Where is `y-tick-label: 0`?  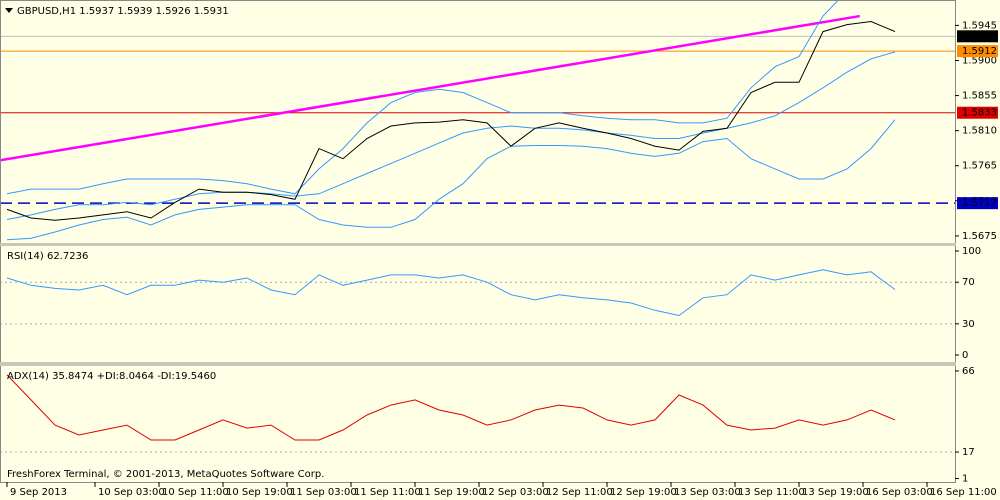 y-tick-label: 0 is located at coordinates (965, 355).